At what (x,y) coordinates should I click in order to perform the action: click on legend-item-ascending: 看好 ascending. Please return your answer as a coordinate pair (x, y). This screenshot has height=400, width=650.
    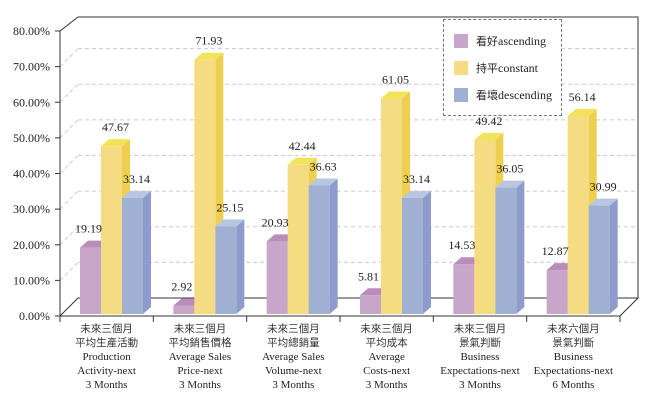
    Looking at the image, I should click on (500, 41).